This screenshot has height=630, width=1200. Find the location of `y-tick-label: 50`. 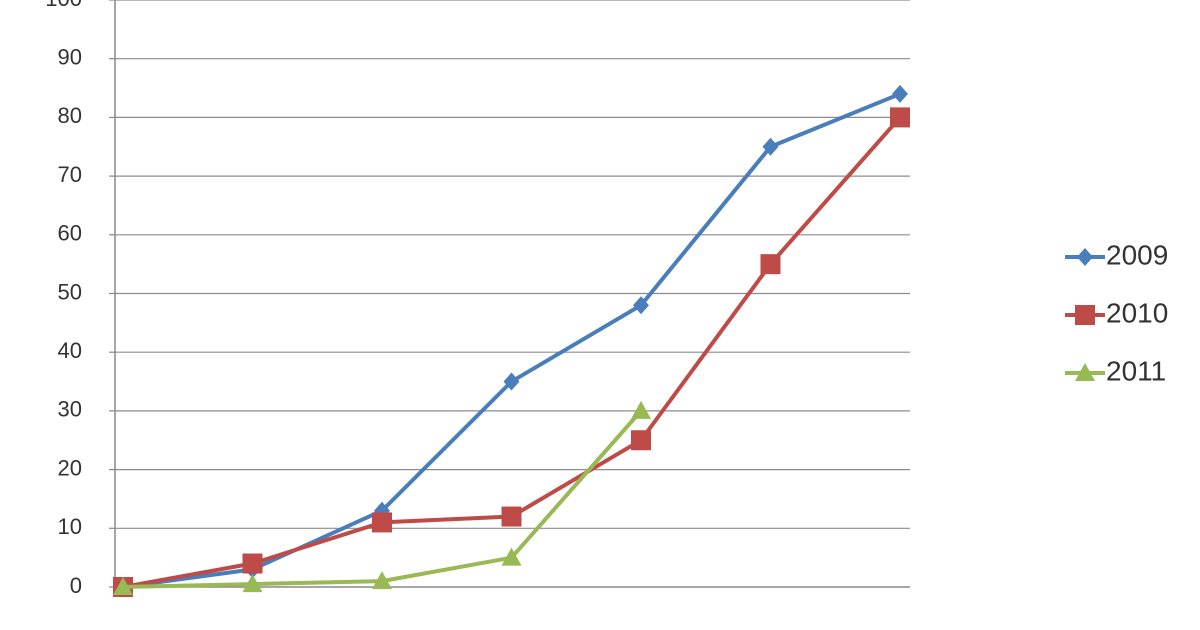

y-tick-label: 50 is located at coordinates (70, 291).